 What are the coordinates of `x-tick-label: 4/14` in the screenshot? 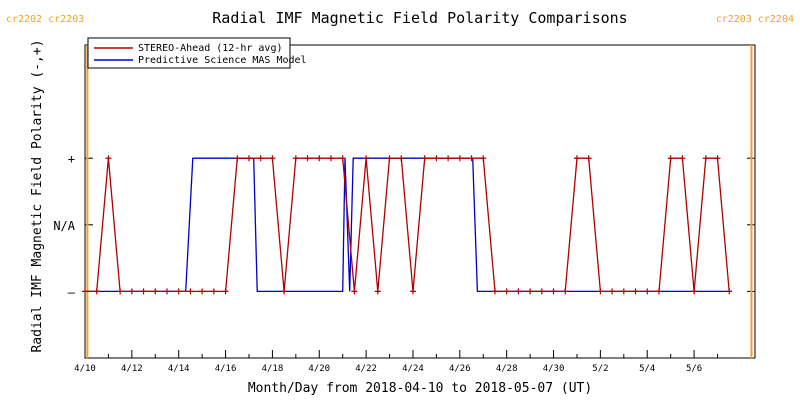 It's located at (179, 369).